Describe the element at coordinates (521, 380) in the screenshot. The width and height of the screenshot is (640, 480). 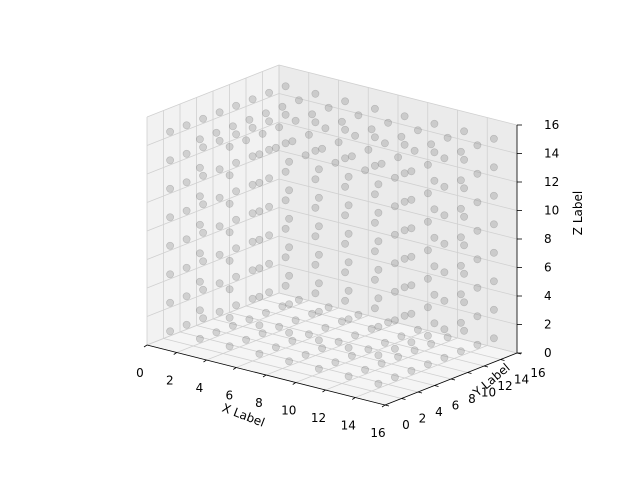
I see `y-tick-label: 14` at that location.